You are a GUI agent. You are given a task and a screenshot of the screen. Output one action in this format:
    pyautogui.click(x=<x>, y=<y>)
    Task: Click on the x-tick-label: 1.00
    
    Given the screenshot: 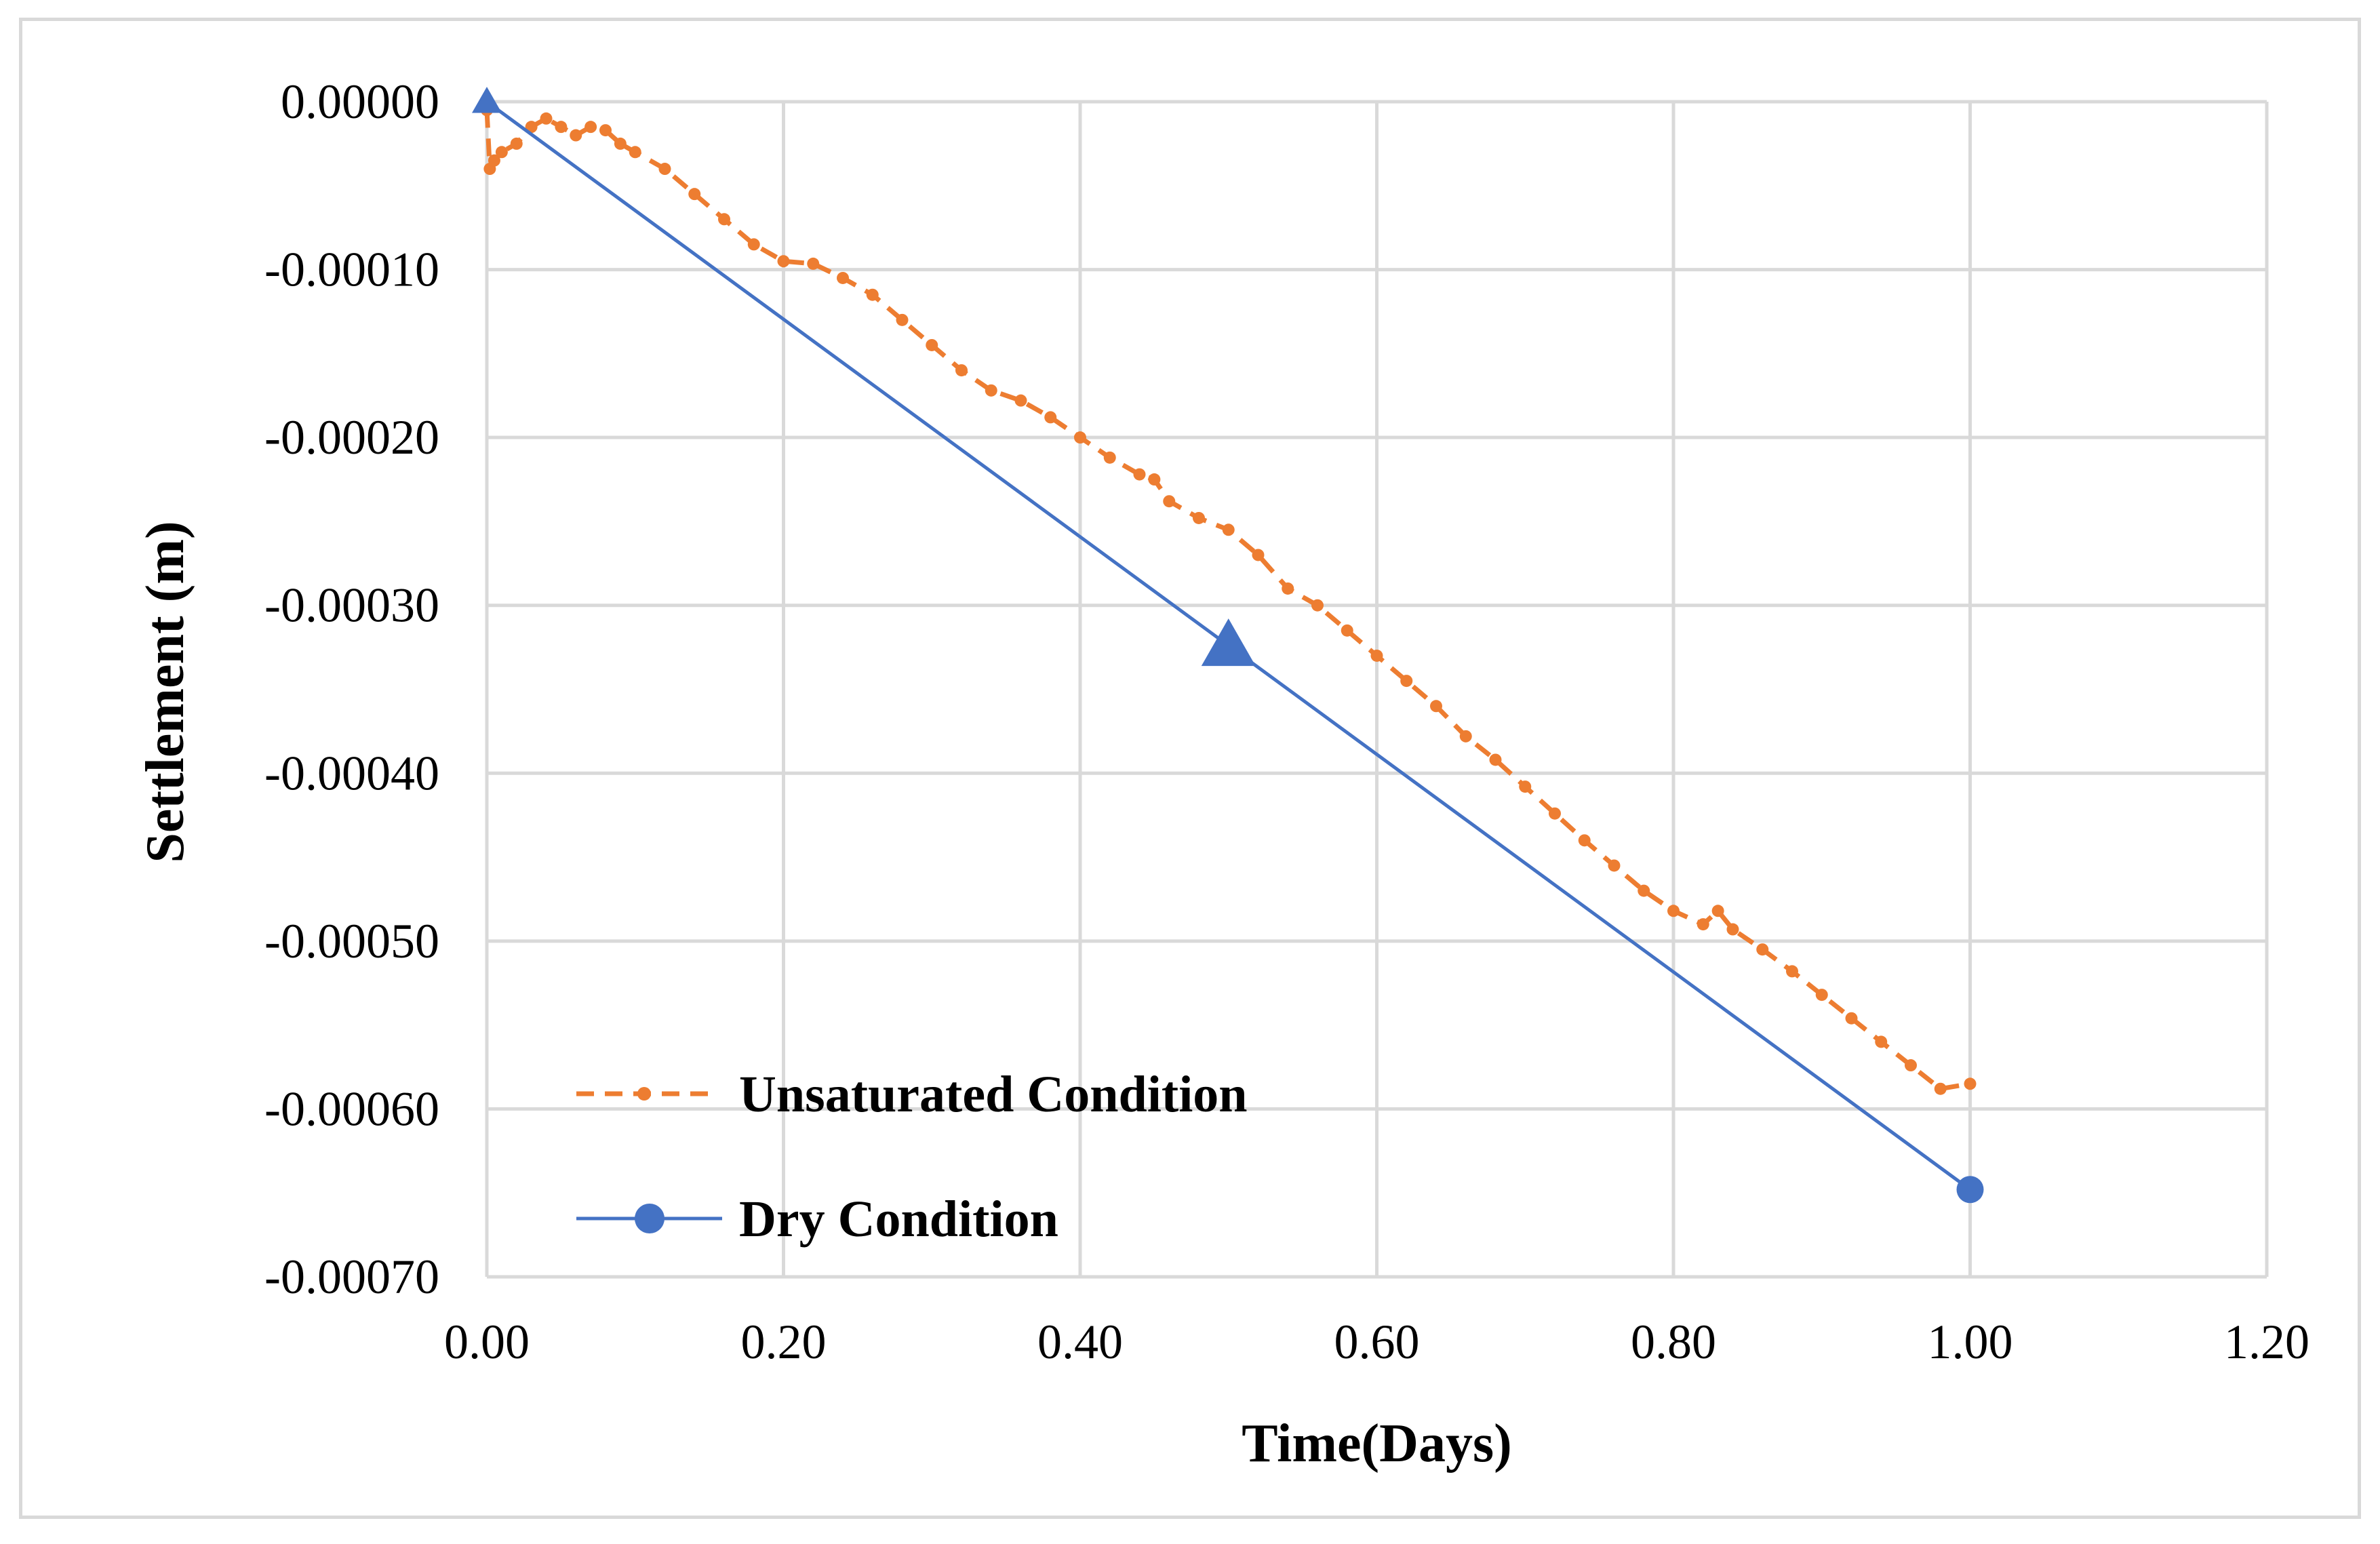 What is the action you would take?
    pyautogui.click(x=1970, y=1342)
    